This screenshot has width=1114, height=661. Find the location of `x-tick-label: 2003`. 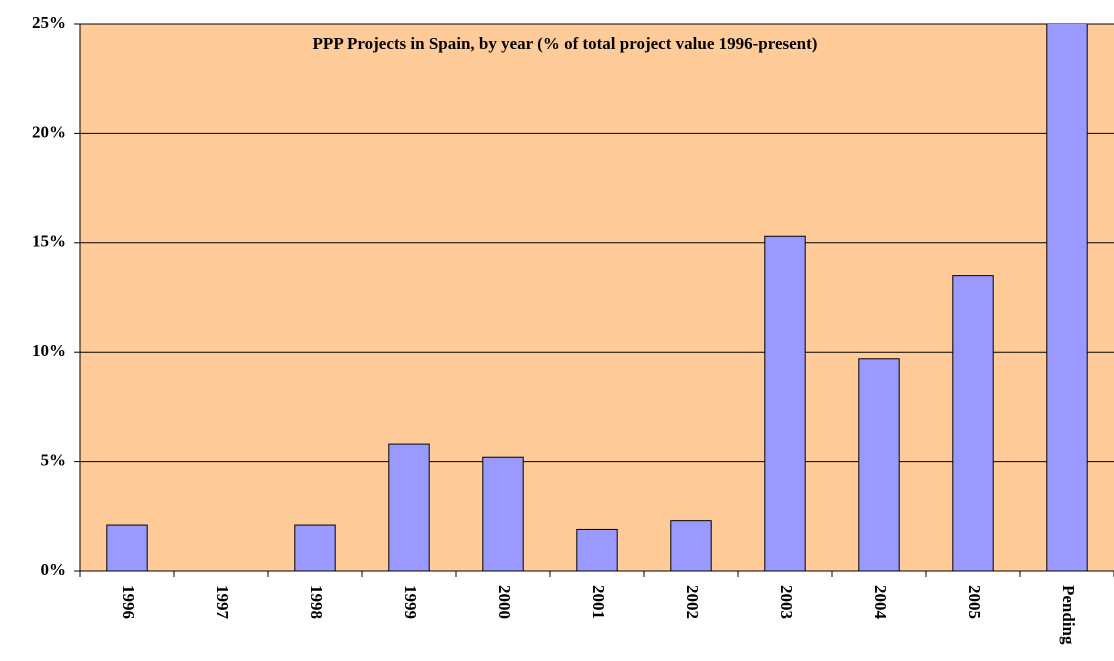

x-tick-label: 2003 is located at coordinates (786, 602).